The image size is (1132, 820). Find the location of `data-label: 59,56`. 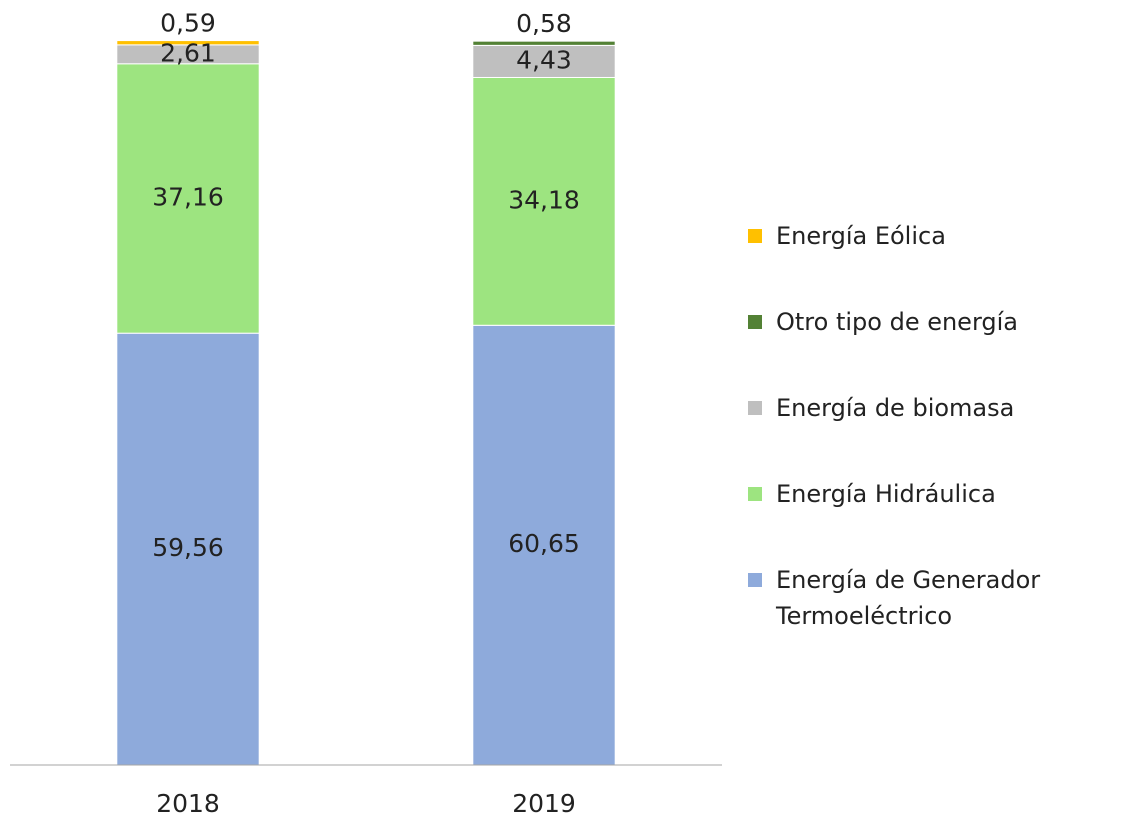

data-label: 59,56 is located at coordinates (188, 547).